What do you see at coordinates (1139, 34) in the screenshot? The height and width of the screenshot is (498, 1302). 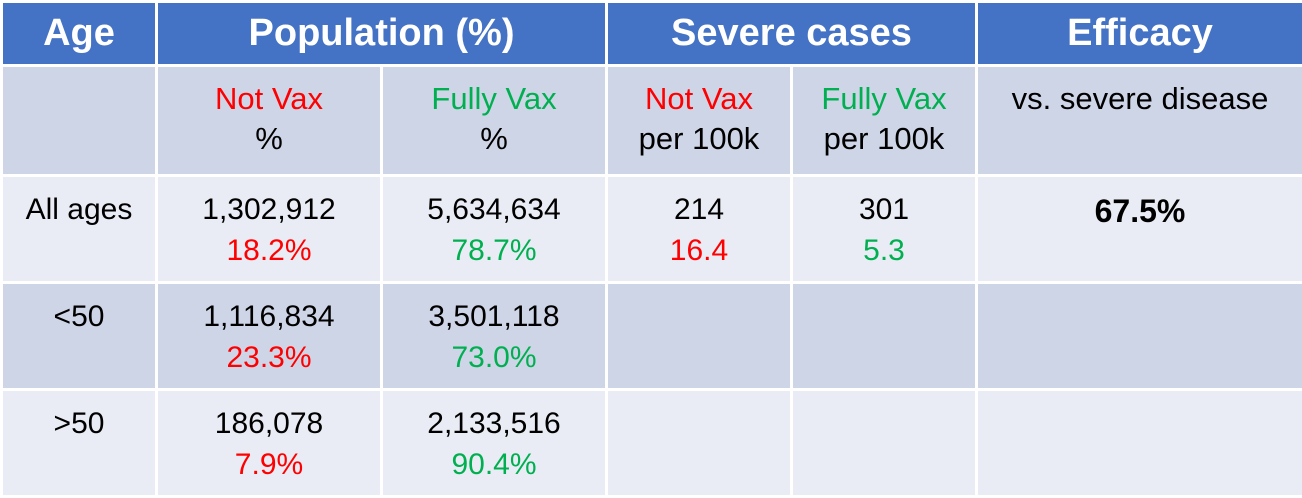 I see `header-efficacy: Efficacy` at bounding box center [1139, 34].